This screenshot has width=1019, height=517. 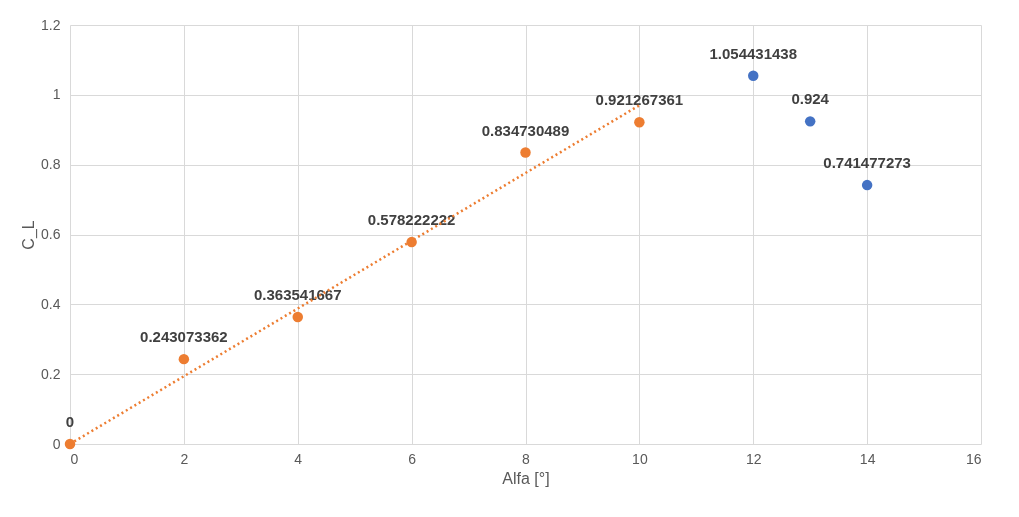 What do you see at coordinates (973, 458) in the screenshot?
I see `x-tick-label: 16` at bounding box center [973, 458].